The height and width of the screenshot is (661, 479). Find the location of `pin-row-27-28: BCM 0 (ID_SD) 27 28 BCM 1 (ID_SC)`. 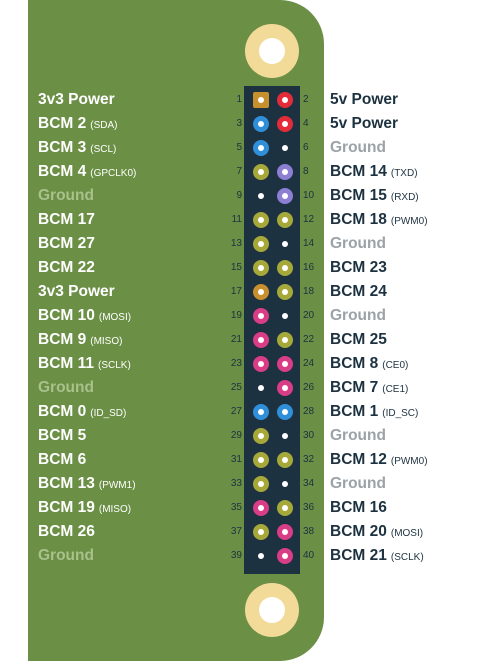

pin-row-27-28: BCM 0 (ID_SD) 27 28 BCM 1 (ID_SC) is located at coordinates (239, 412).